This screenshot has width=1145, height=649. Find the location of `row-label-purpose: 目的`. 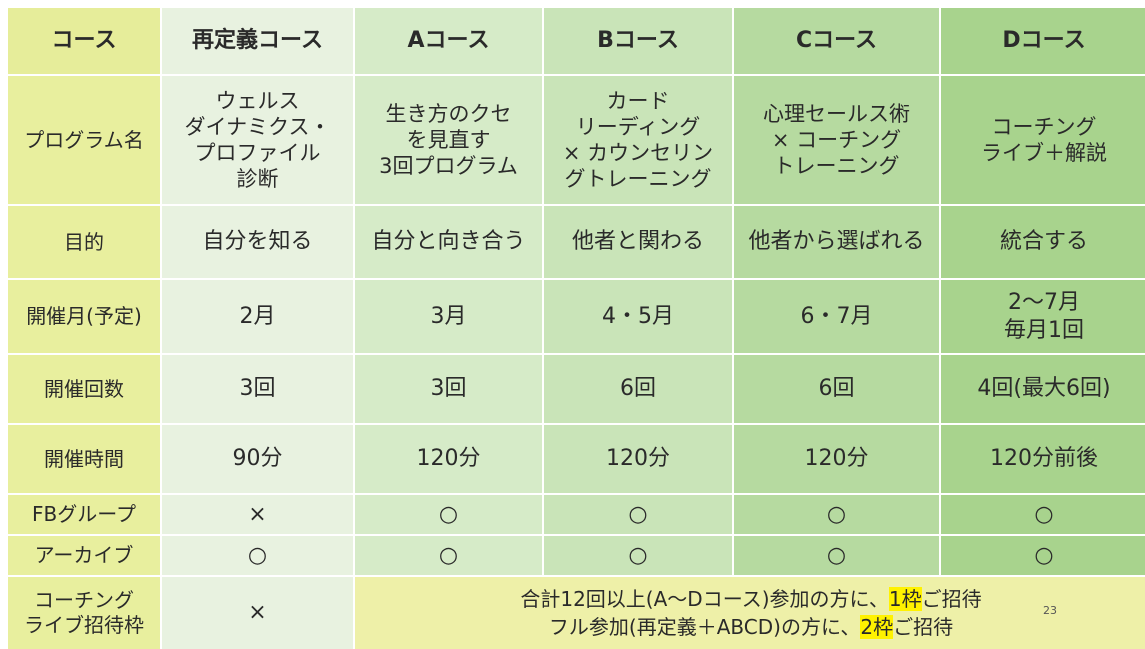

row-label-purpose: 目的 is located at coordinates (84, 242).